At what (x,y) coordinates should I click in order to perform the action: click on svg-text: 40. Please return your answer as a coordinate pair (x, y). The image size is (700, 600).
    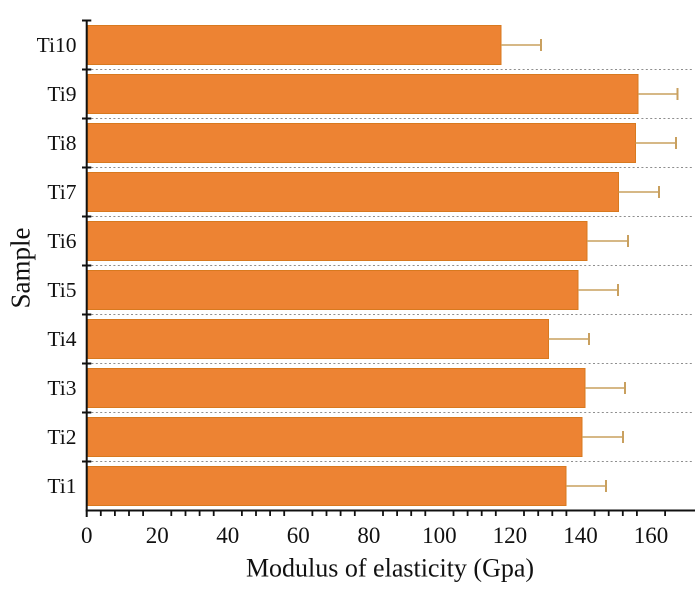
    Looking at the image, I should click on (227, 535).